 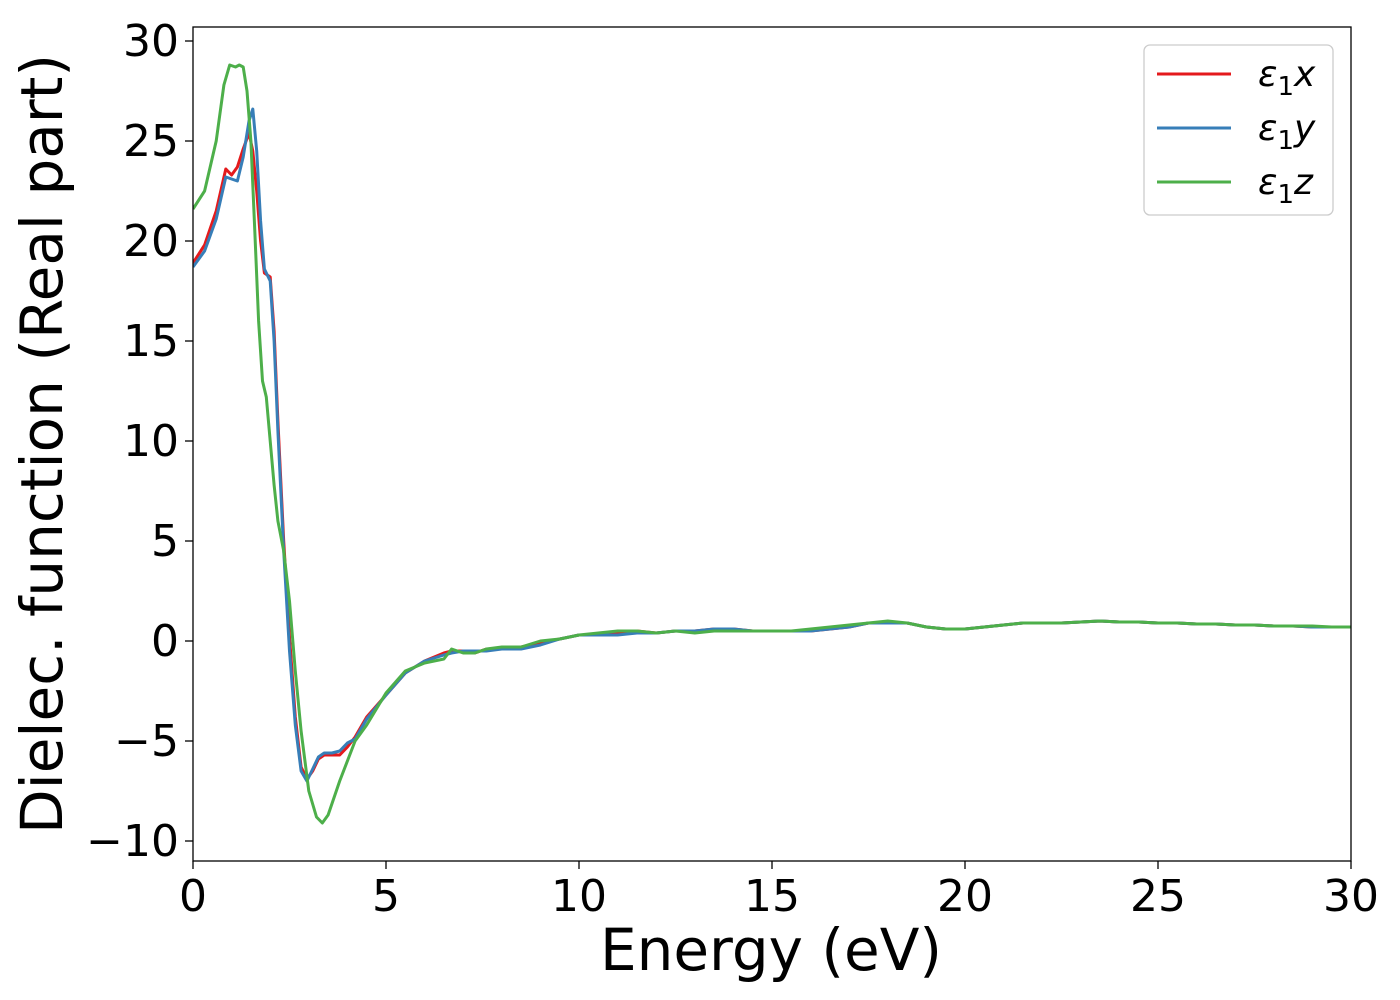 I want to click on legend-label-z: ε1z, so click(x=1286, y=186).